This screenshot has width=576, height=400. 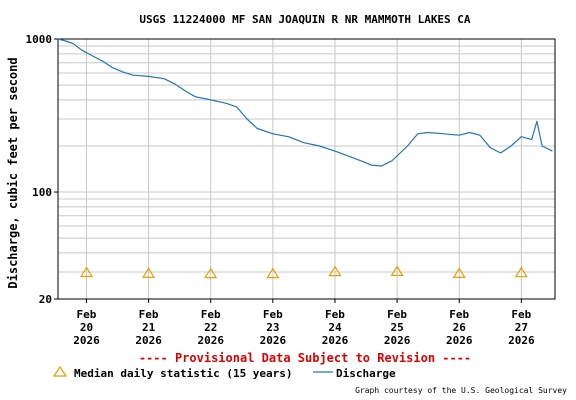 I want to click on x-tick-label-day: 20, so click(x=86, y=327).